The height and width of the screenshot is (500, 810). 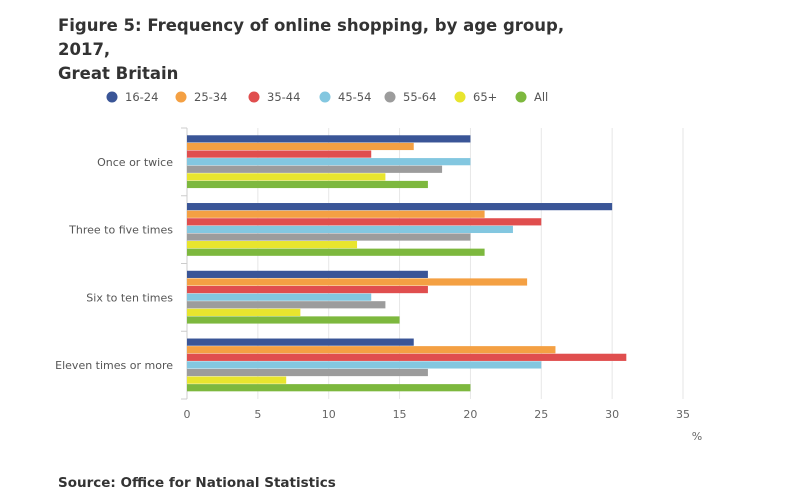 I want to click on x-tick-label: 0, so click(x=187, y=414).